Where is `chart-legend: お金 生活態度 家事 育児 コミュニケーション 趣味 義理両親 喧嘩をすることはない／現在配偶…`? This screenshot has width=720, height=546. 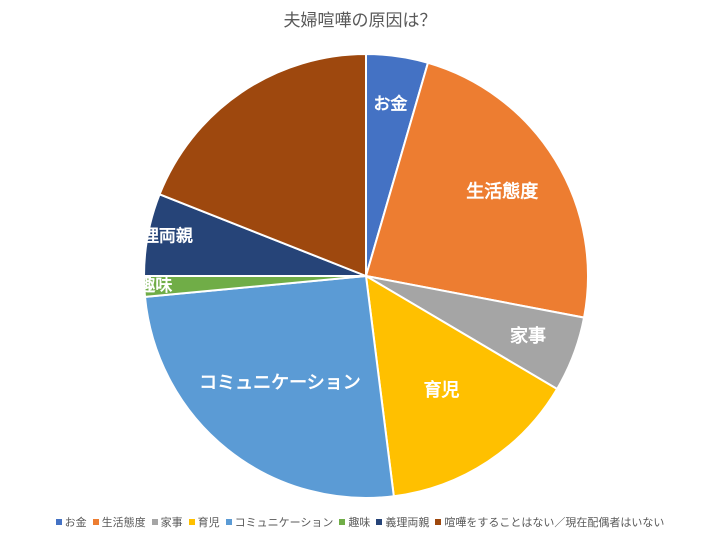
chart-legend: お金 生活態度 家事 育児 コミュニケーション 趣味 義理両親 喧嘩をすることはない／現在配偶… is located at coordinates (360, 522).